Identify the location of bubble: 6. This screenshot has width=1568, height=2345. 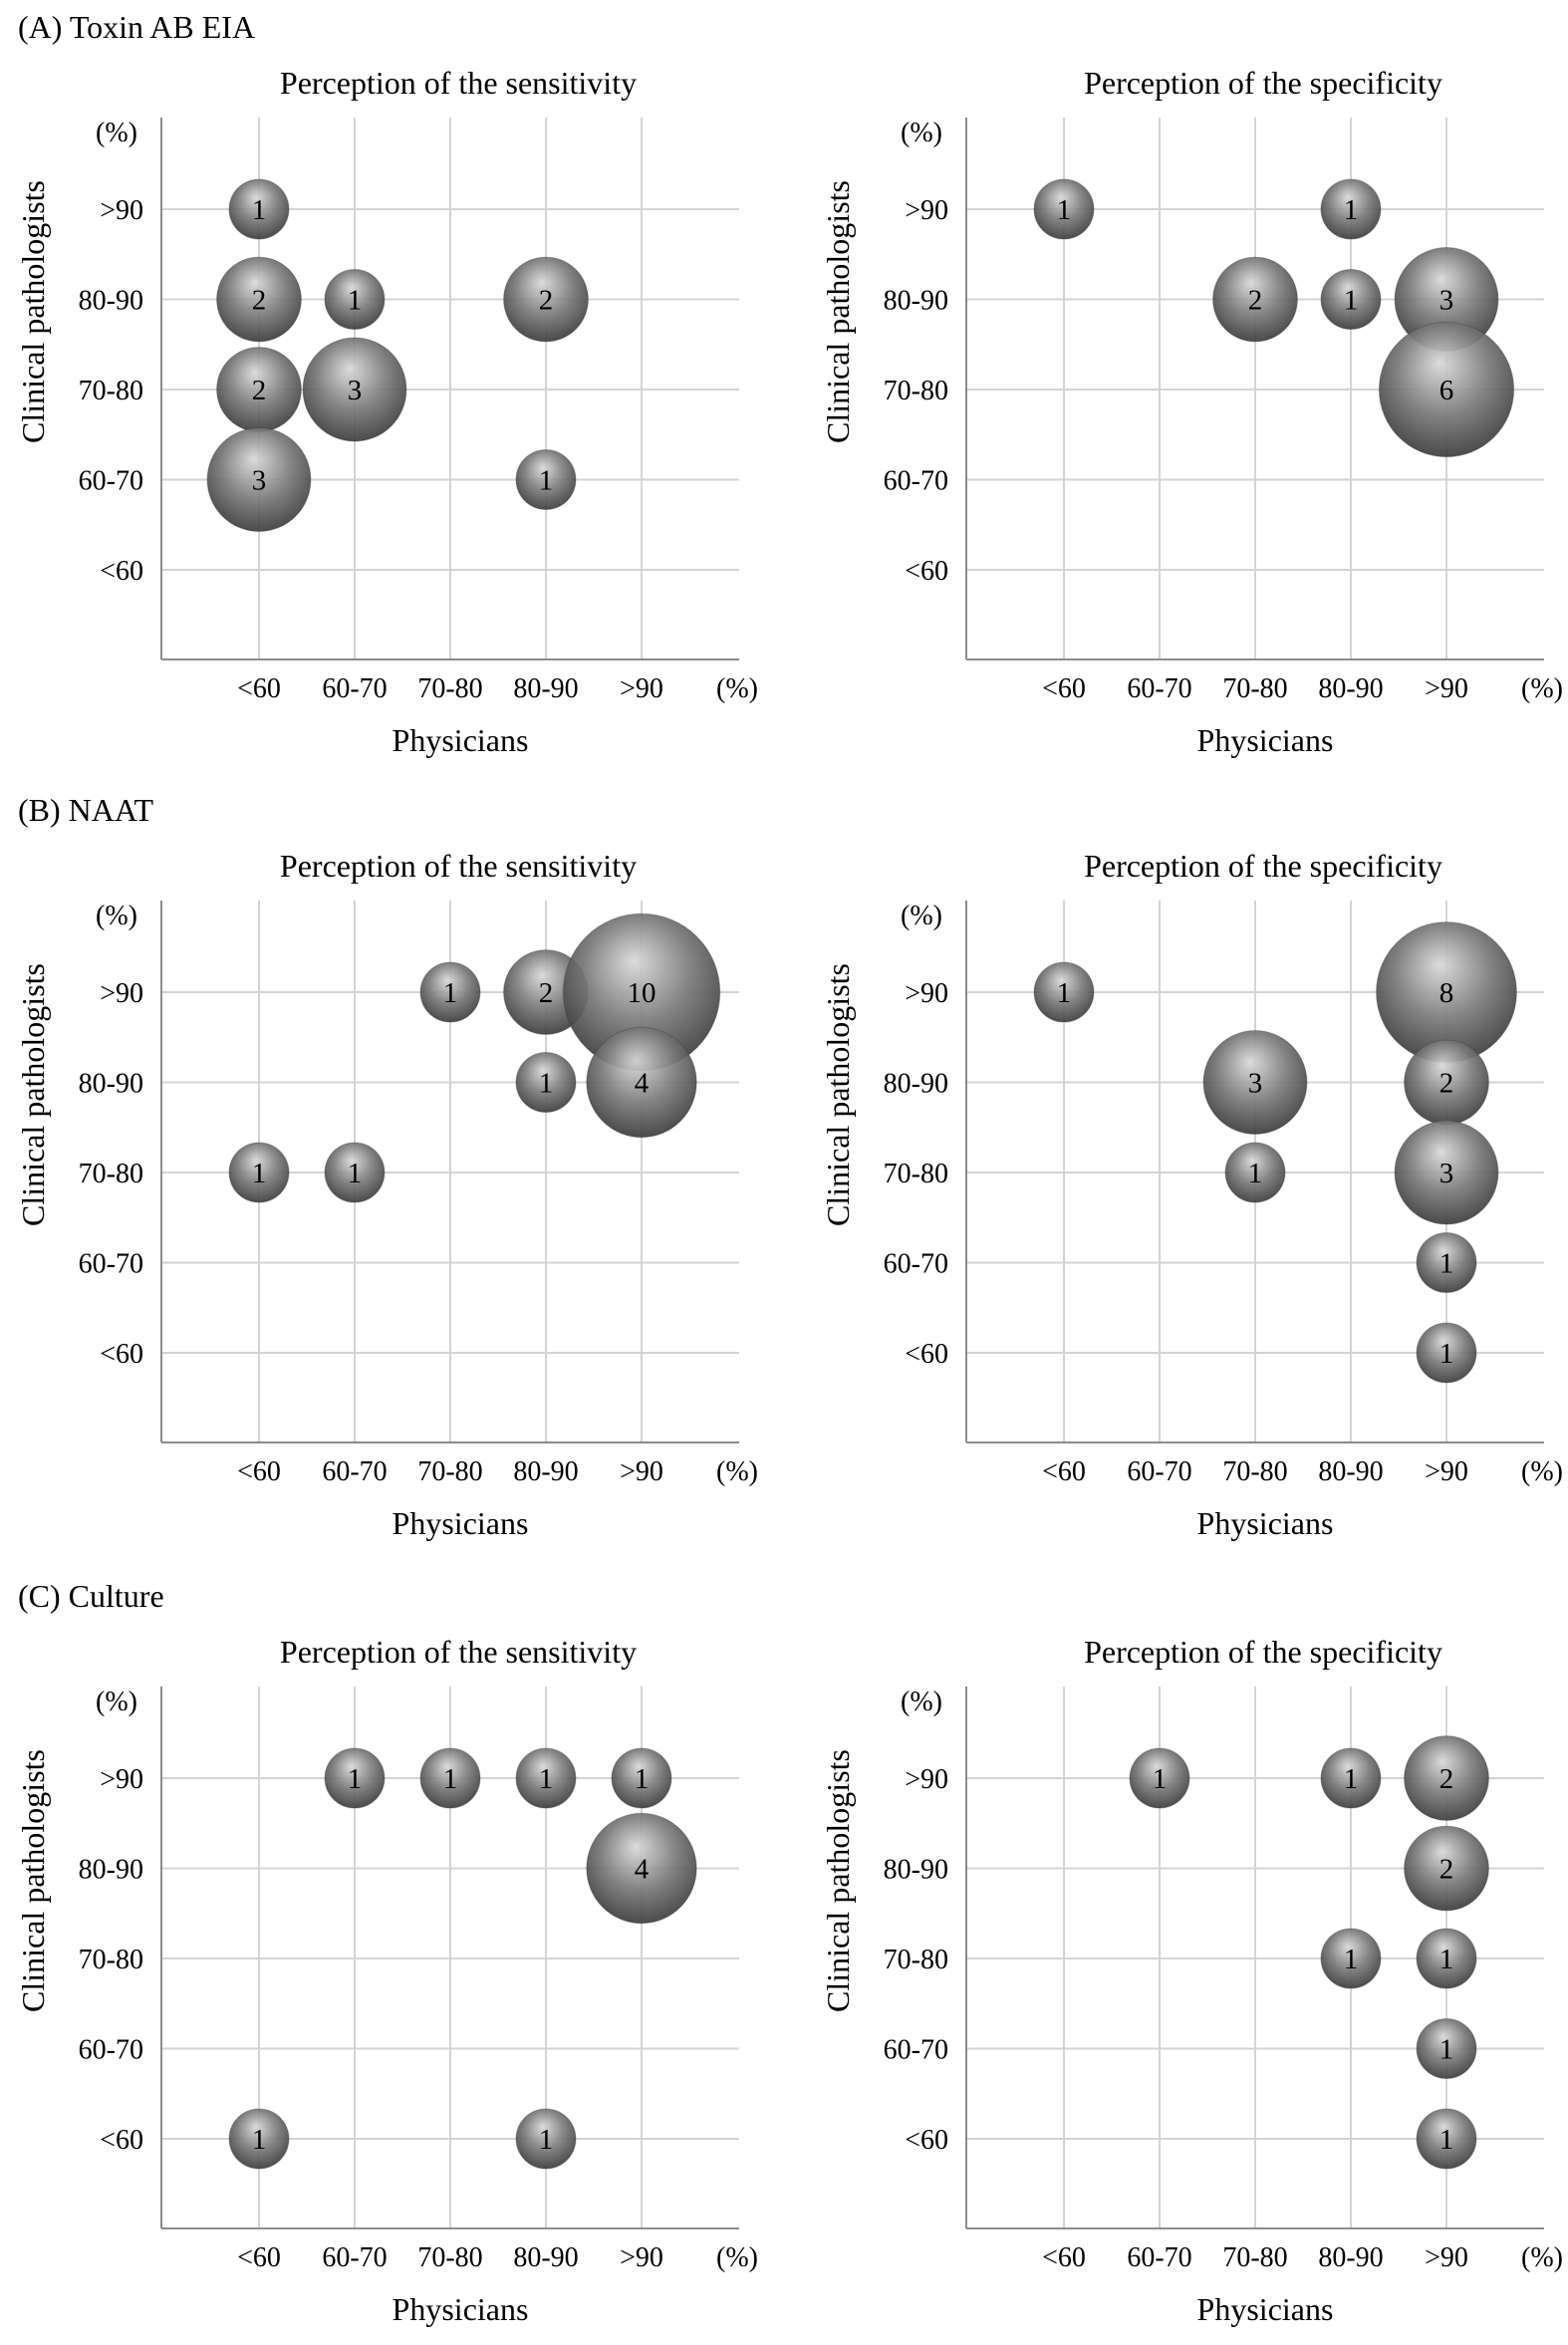
(1446, 389).